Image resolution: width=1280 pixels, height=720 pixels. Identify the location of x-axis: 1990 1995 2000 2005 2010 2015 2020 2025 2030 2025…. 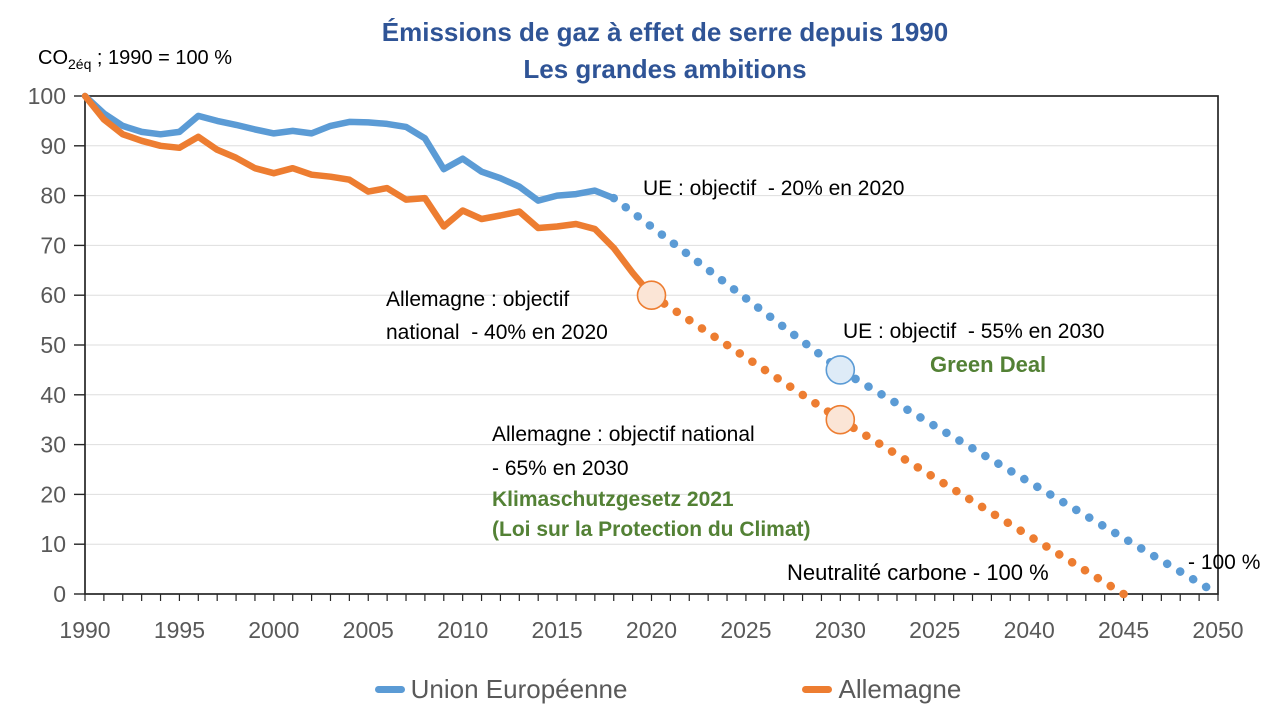
(651, 618).